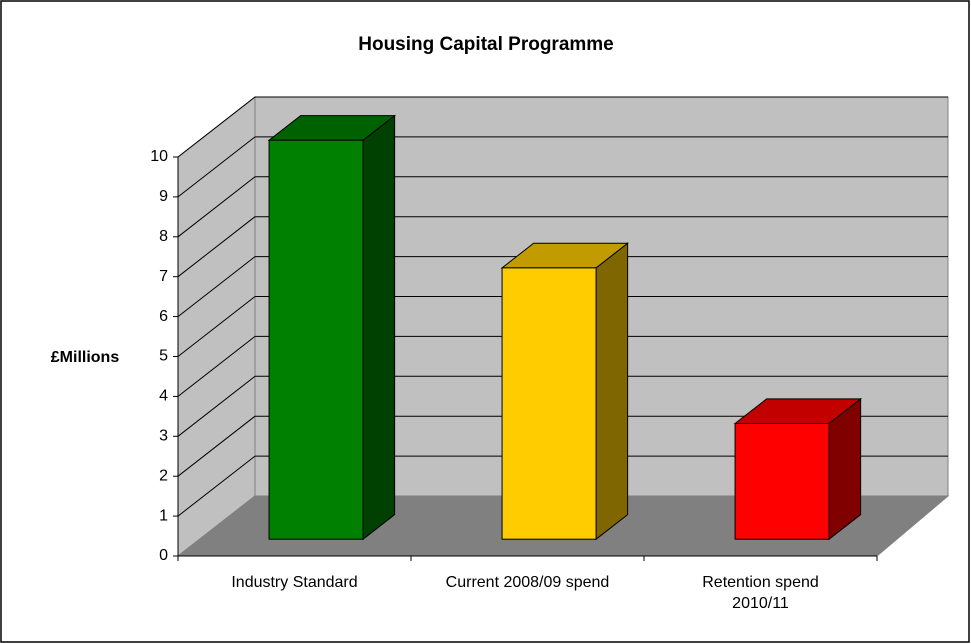  I want to click on y-tick-label: 9, so click(163, 196).